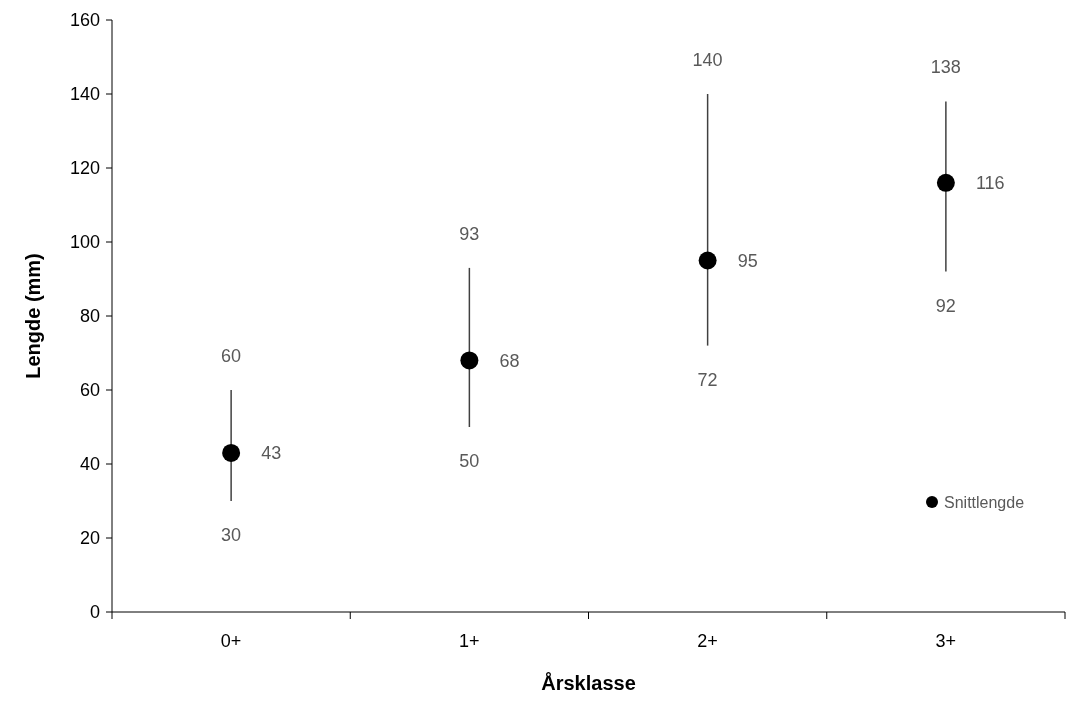 The width and height of the screenshot is (1068, 702). I want to click on y-tick-label: 60, so click(89, 390).